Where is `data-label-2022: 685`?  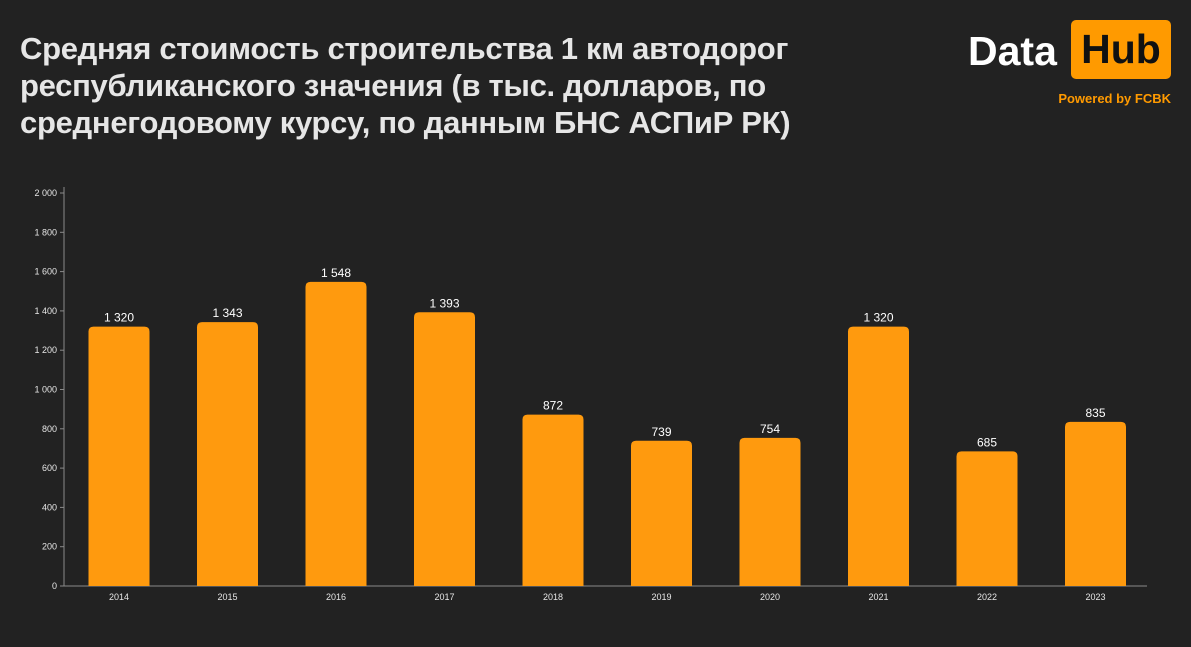
data-label-2022: 685 is located at coordinates (987, 442).